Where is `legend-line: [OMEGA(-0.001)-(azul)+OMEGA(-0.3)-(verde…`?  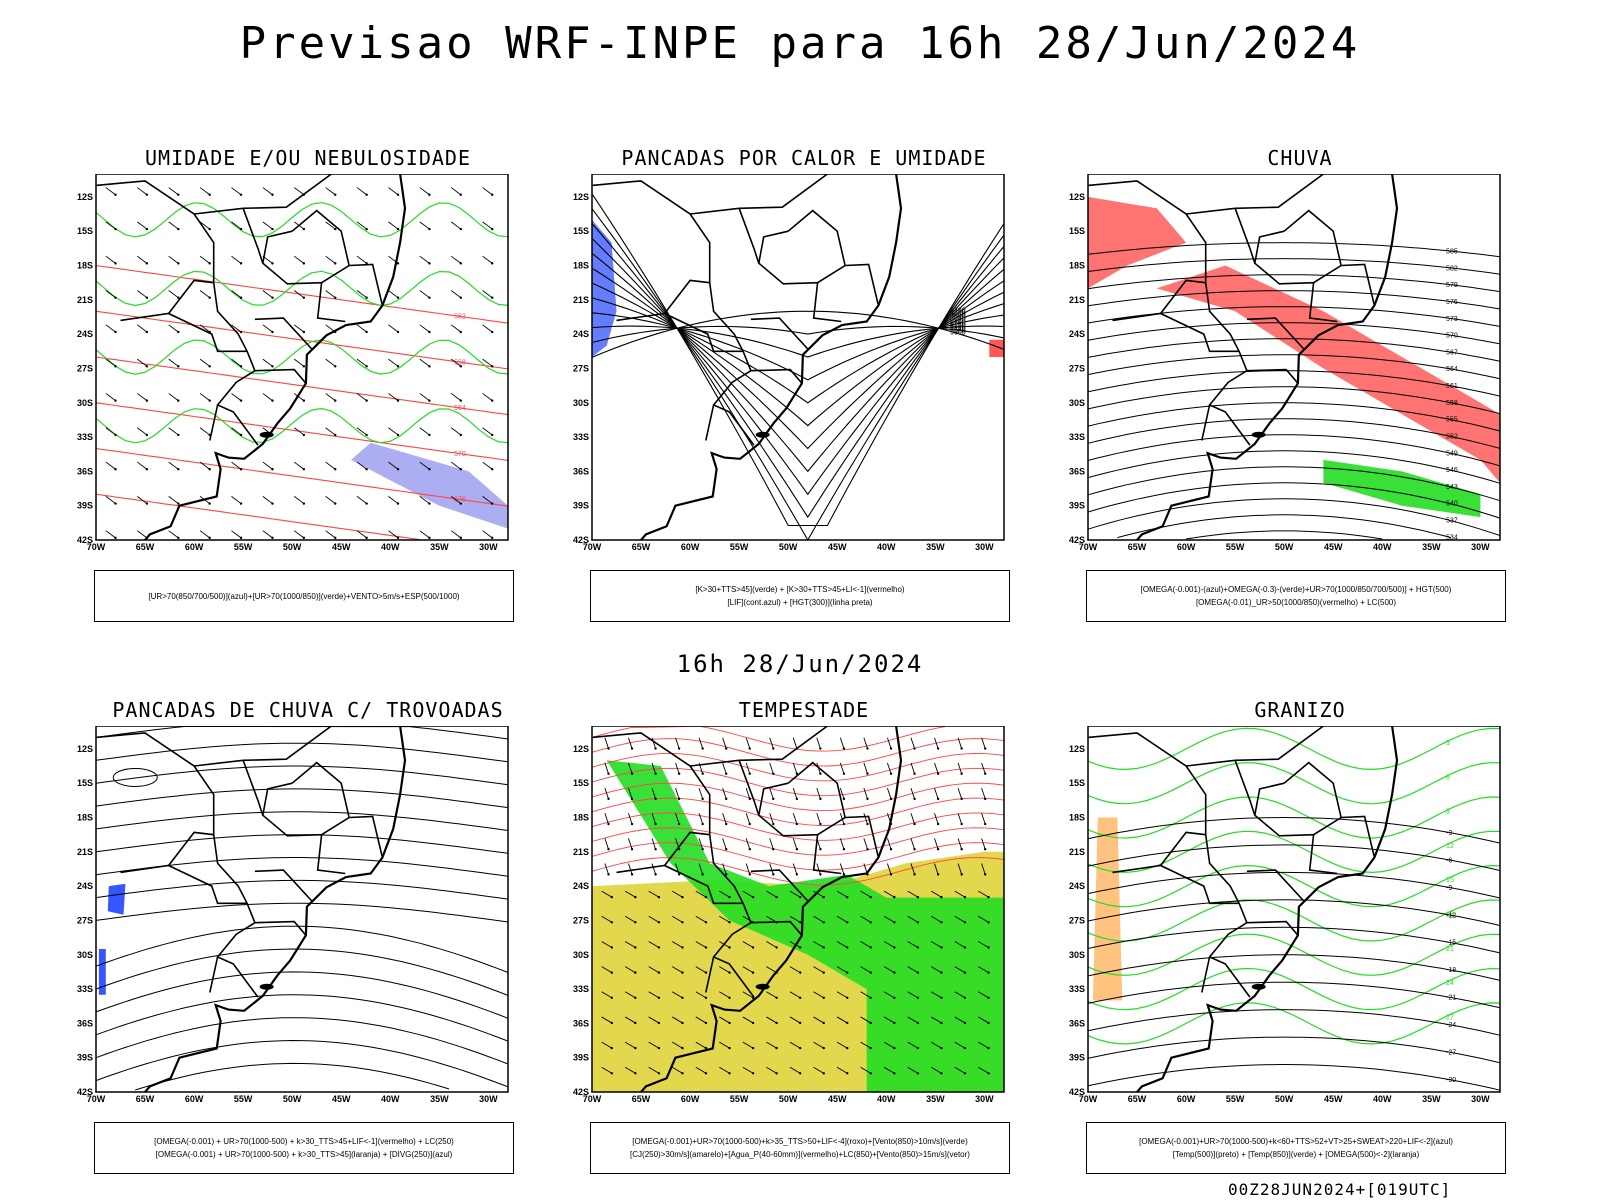
legend-line: [OMEGA(-0.001)-(azul)+OMEGA(-0.3)-(verde… is located at coordinates (1296, 589).